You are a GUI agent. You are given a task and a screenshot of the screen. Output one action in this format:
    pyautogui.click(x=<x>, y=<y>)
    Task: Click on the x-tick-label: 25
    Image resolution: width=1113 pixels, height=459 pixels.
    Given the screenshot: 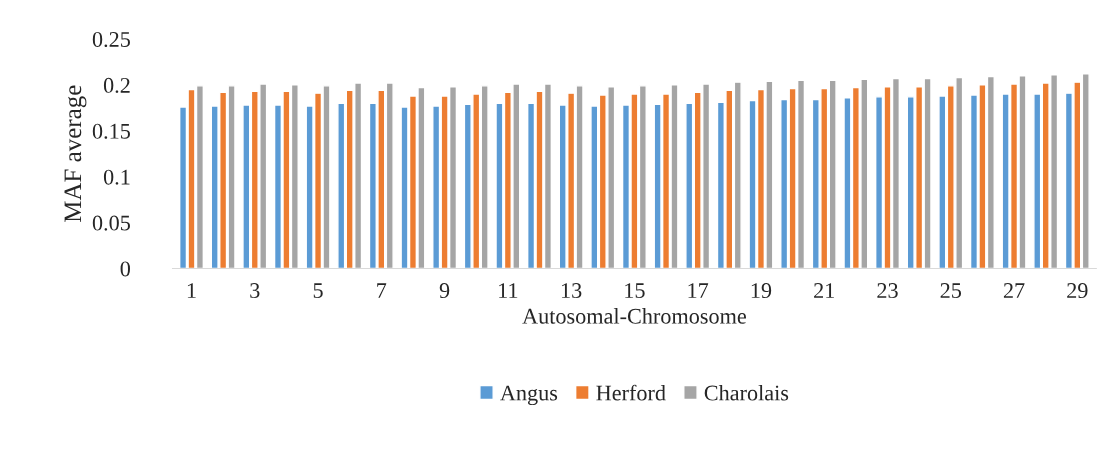 What is the action you would take?
    pyautogui.click(x=951, y=291)
    